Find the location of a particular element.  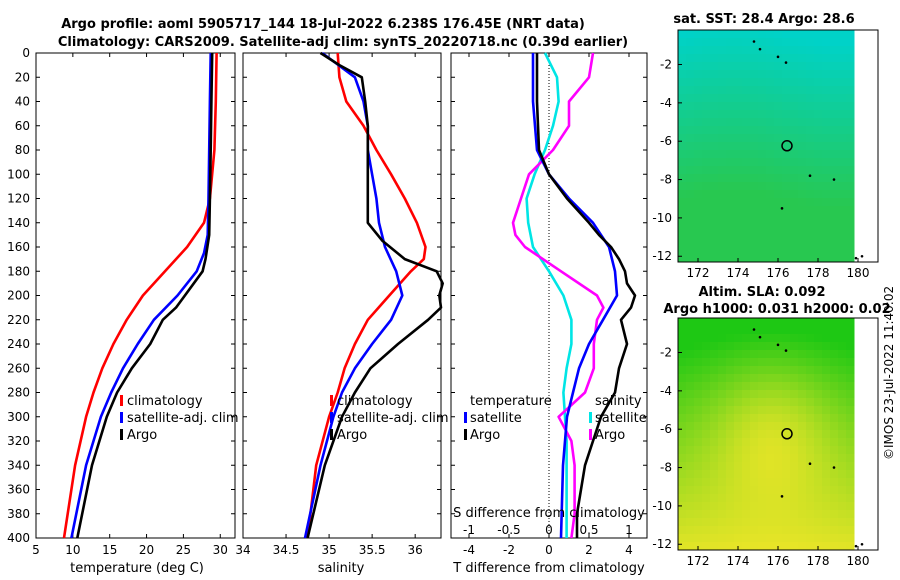

map-x-tick-label: 176 is located at coordinates (778, 561).